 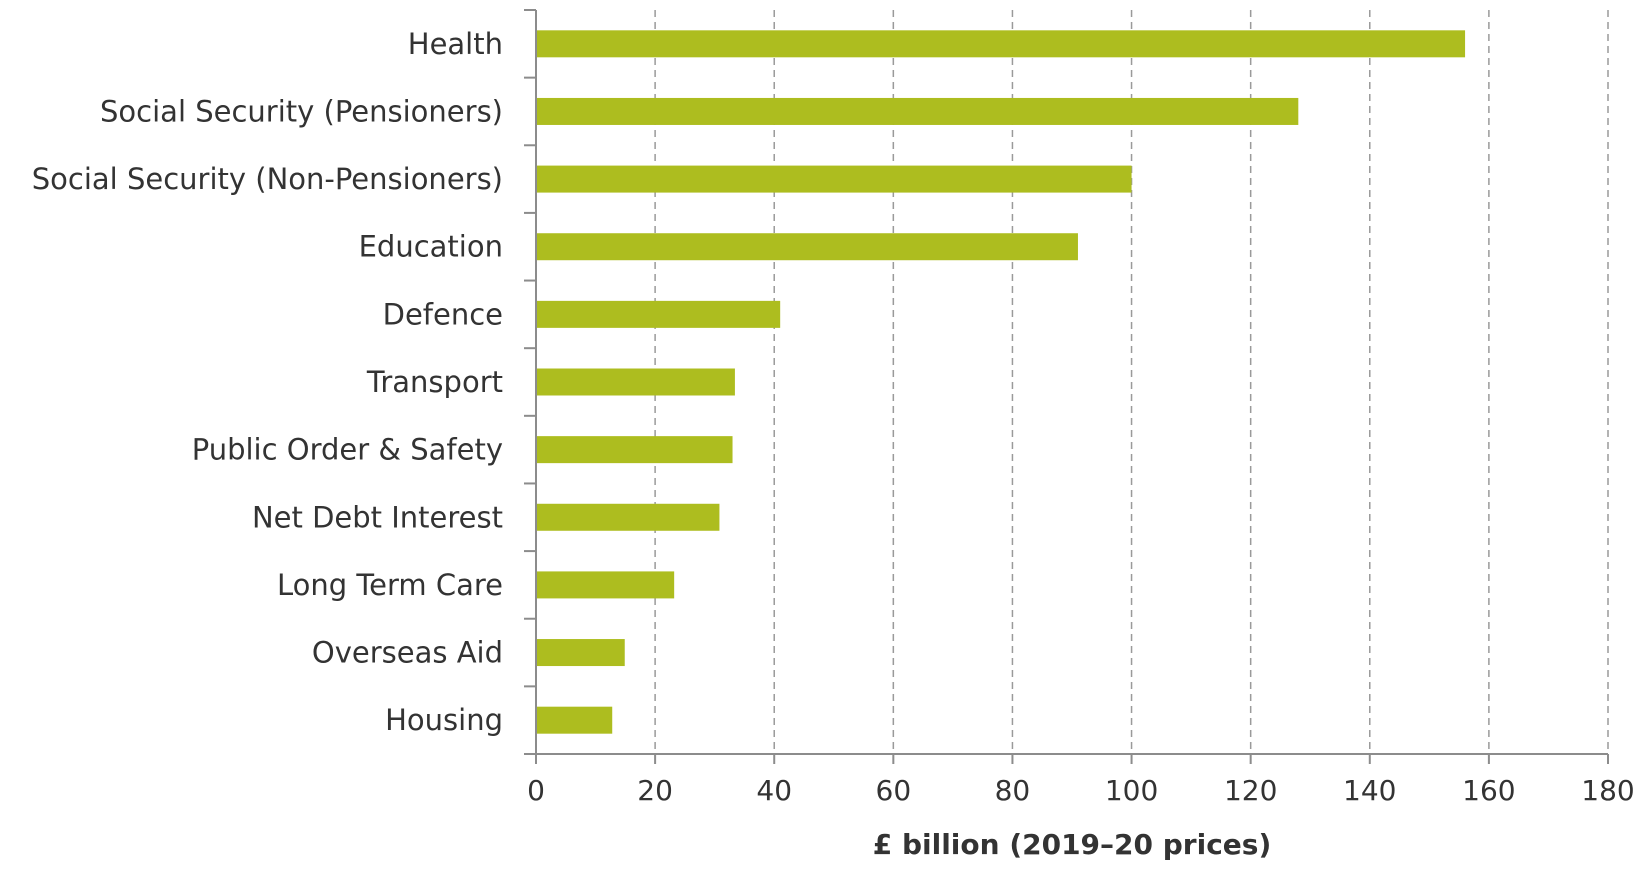 I want to click on bar-education, so click(x=807, y=247).